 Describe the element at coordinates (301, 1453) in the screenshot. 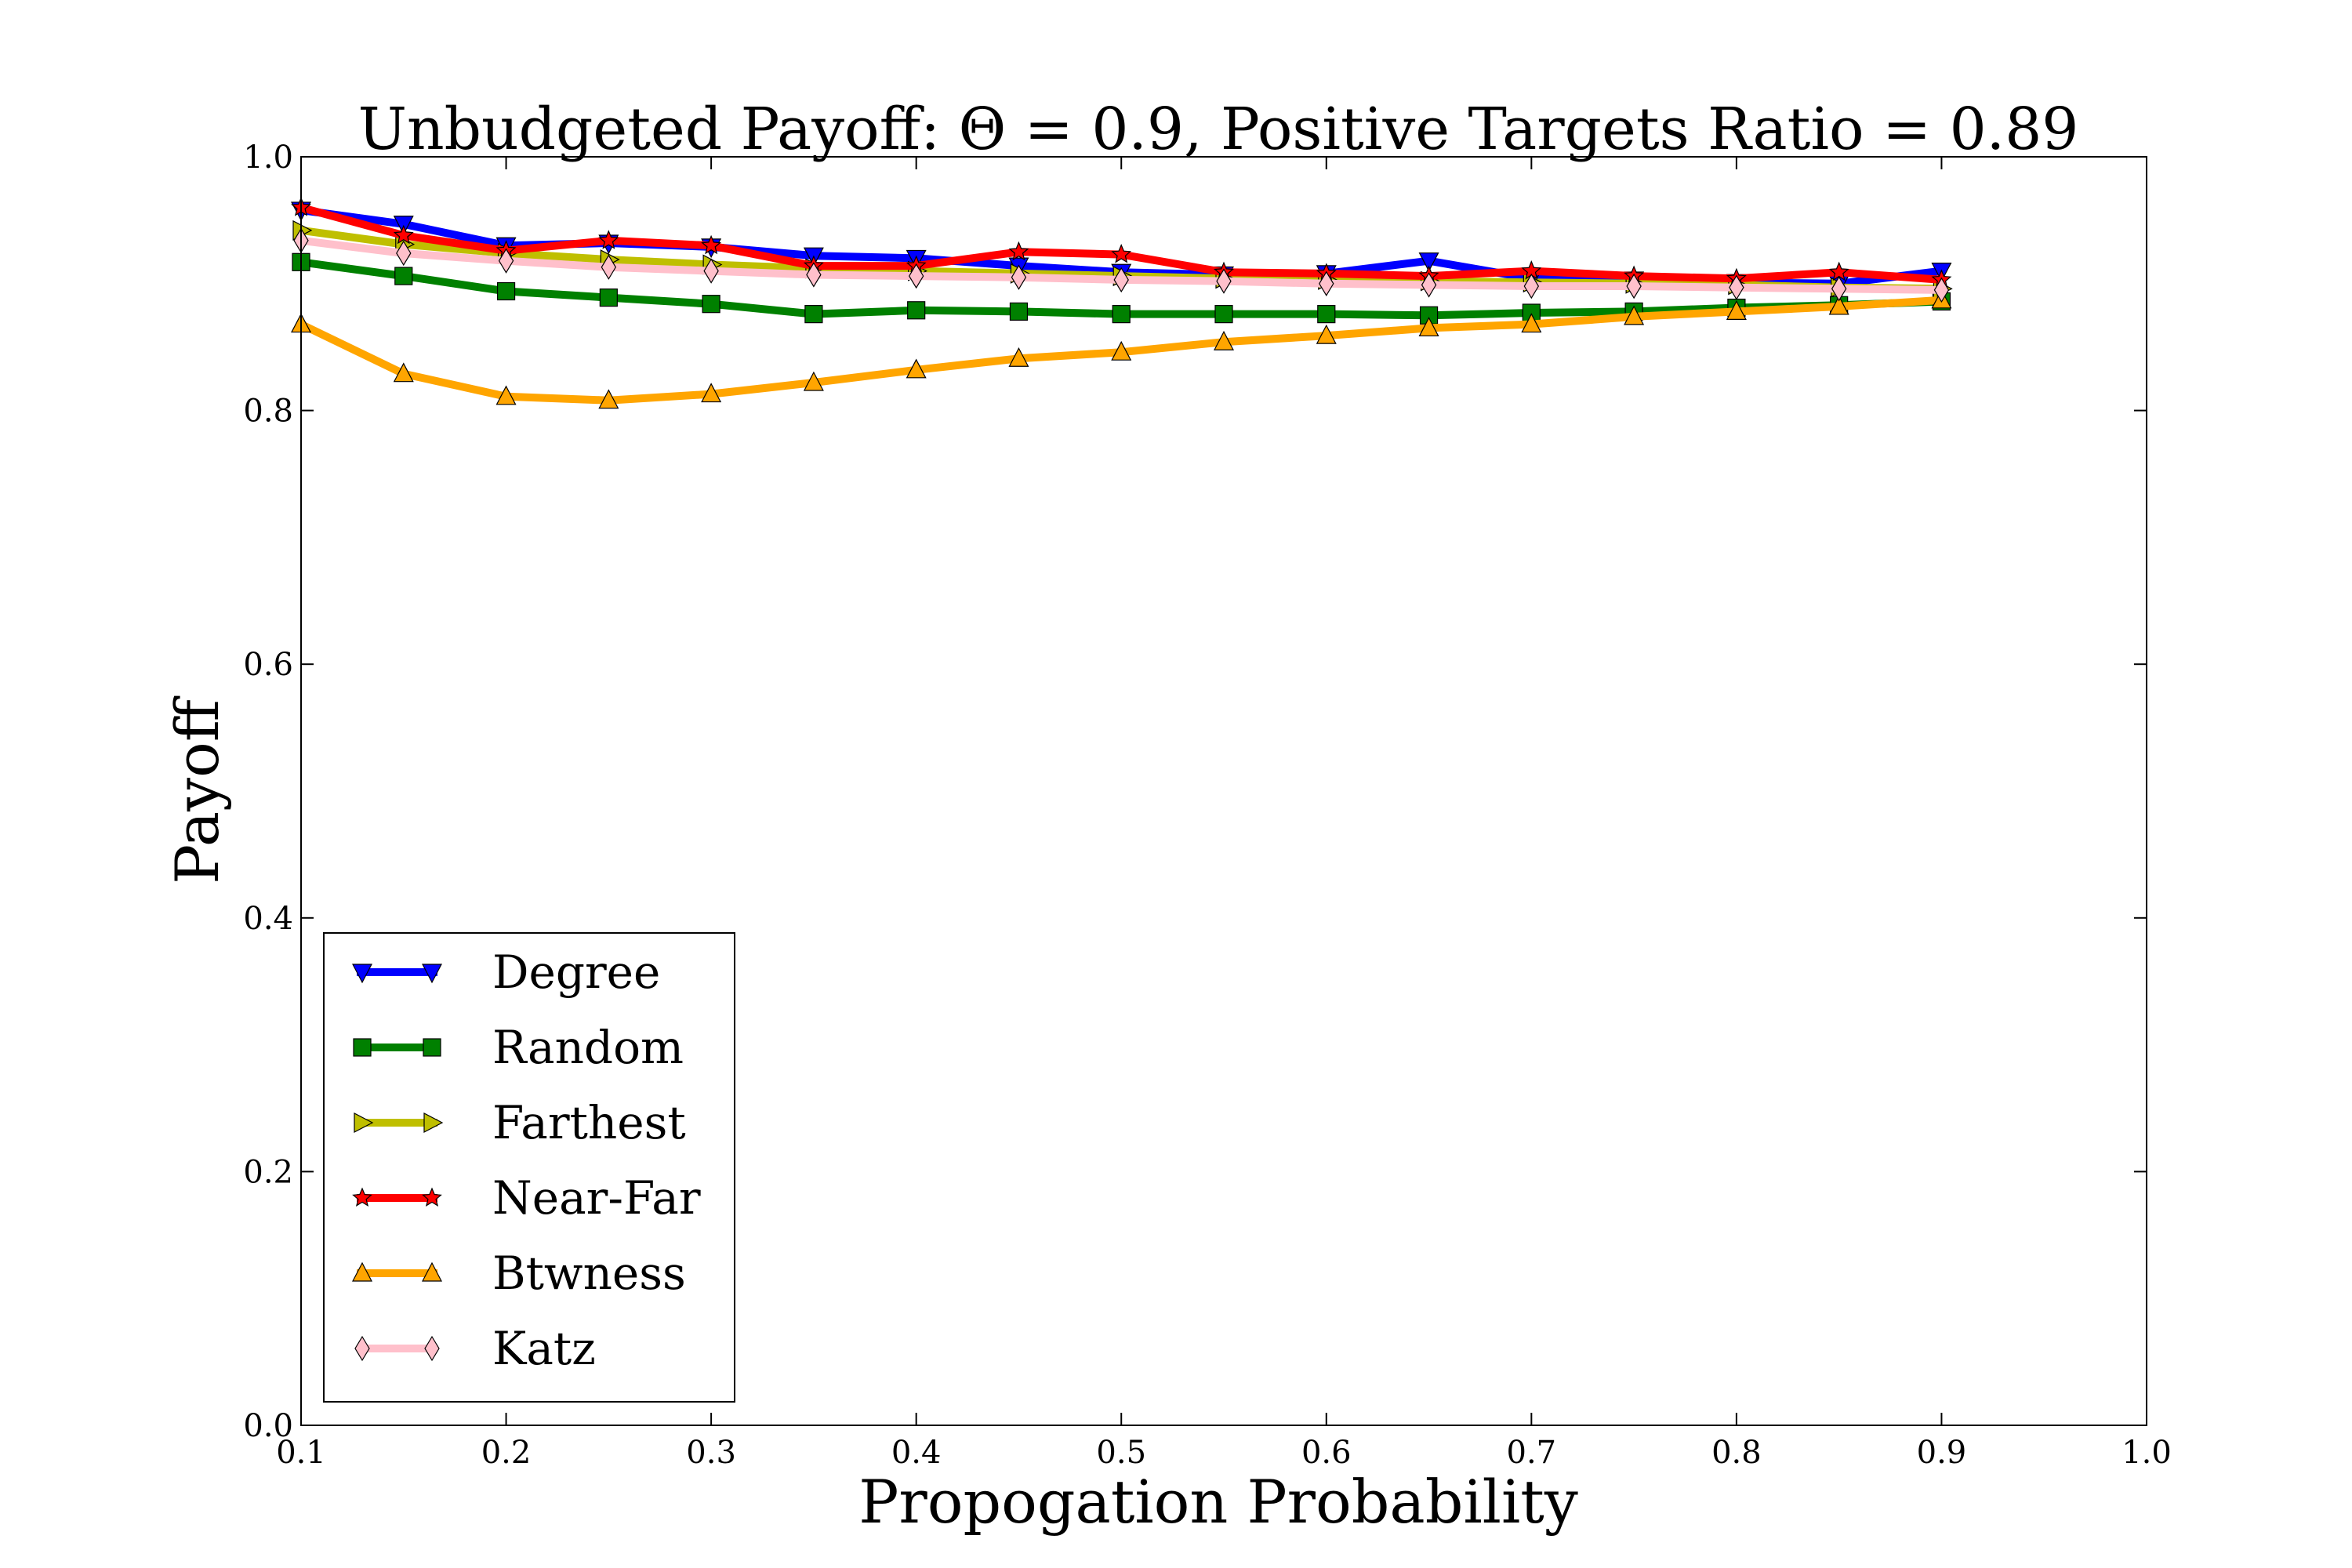

I see `x-tick-label: 0.1` at that location.